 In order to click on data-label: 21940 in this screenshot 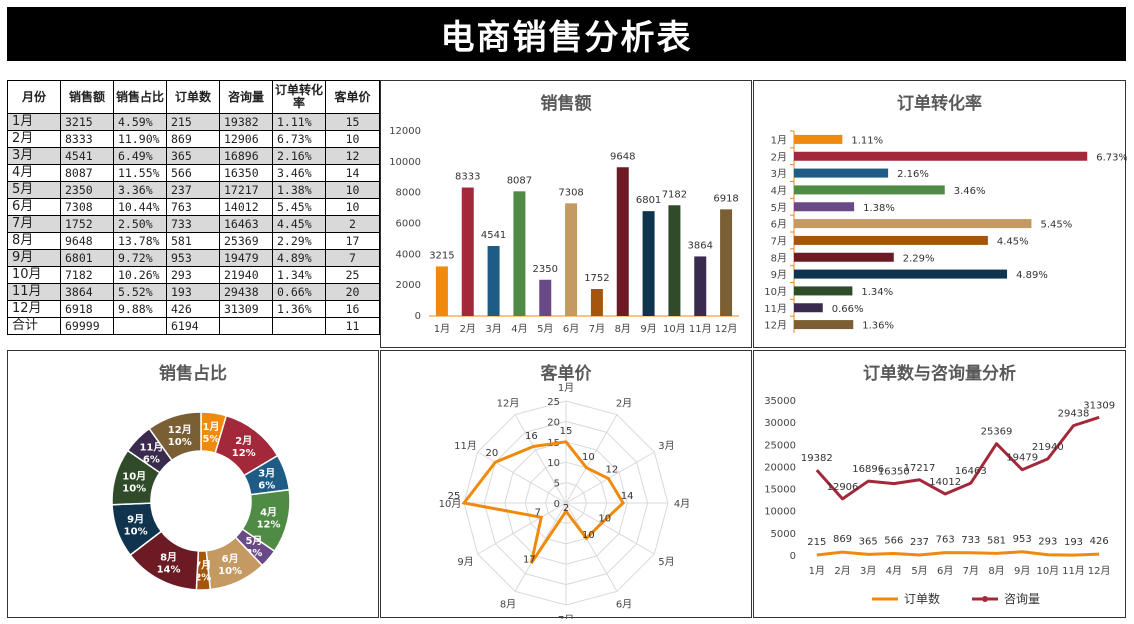, I will do `click(1048, 447)`.